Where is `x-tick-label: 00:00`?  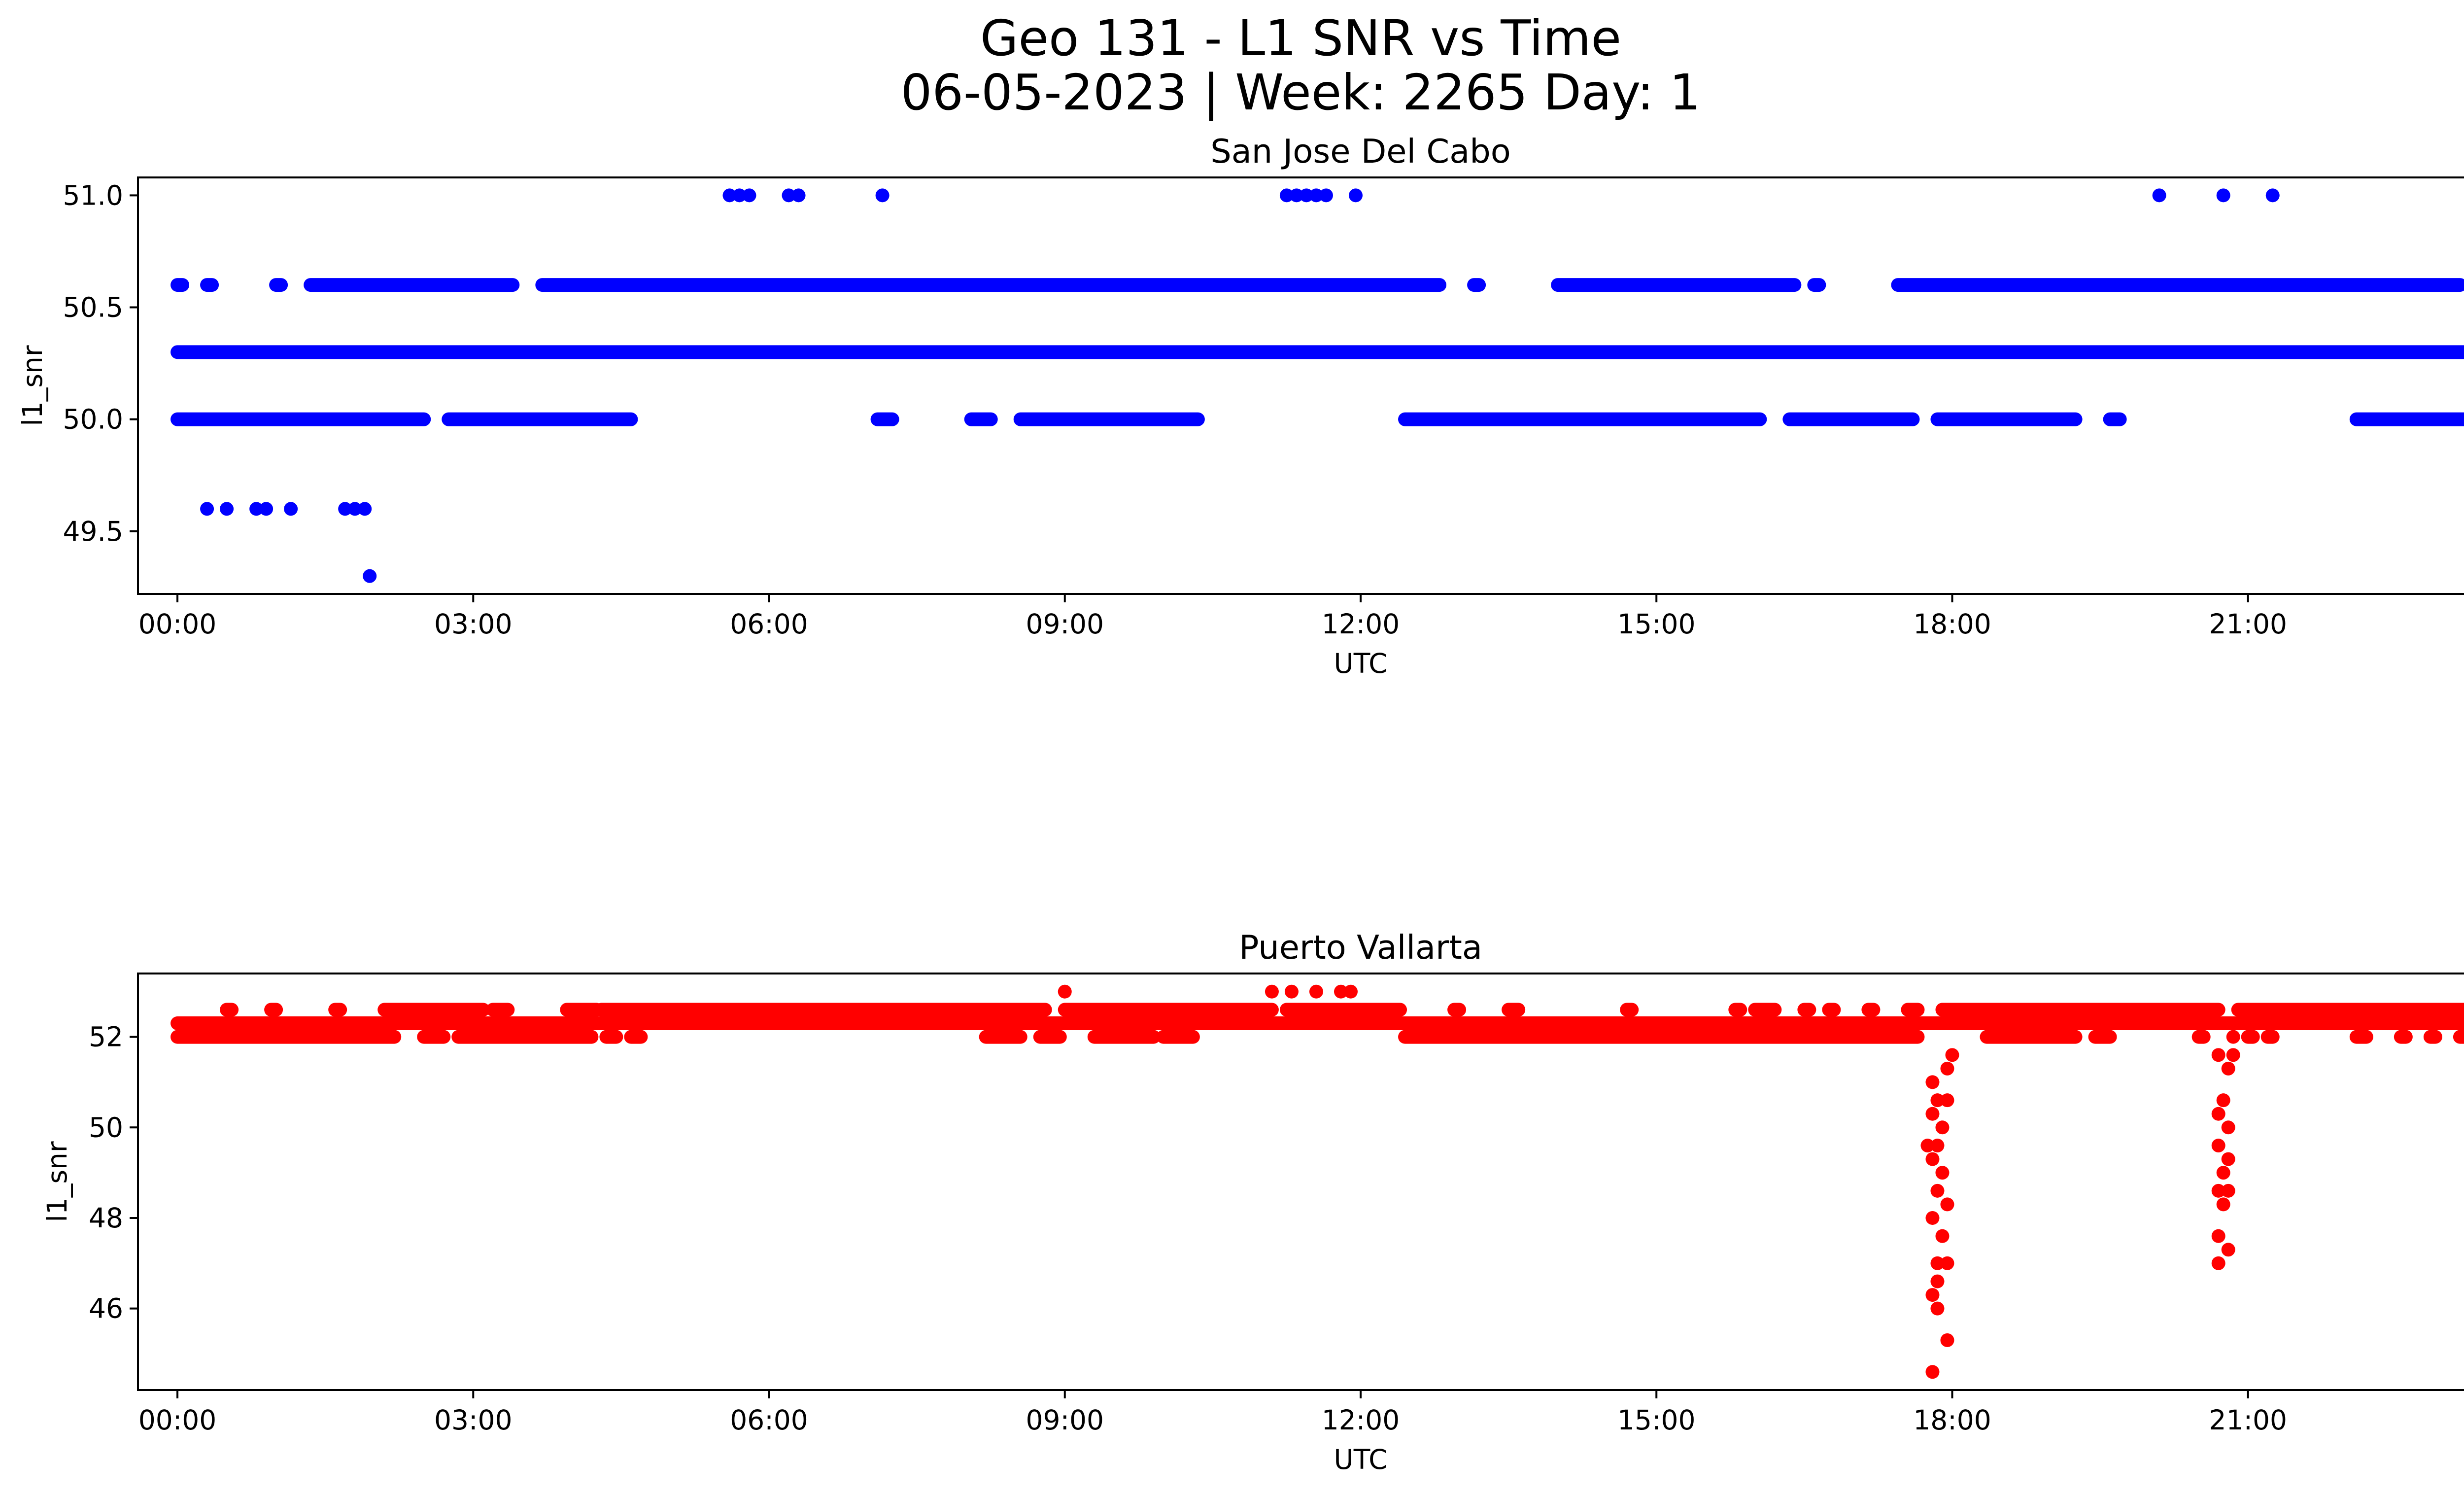
x-tick-label: 00:00 is located at coordinates (177, 1420).